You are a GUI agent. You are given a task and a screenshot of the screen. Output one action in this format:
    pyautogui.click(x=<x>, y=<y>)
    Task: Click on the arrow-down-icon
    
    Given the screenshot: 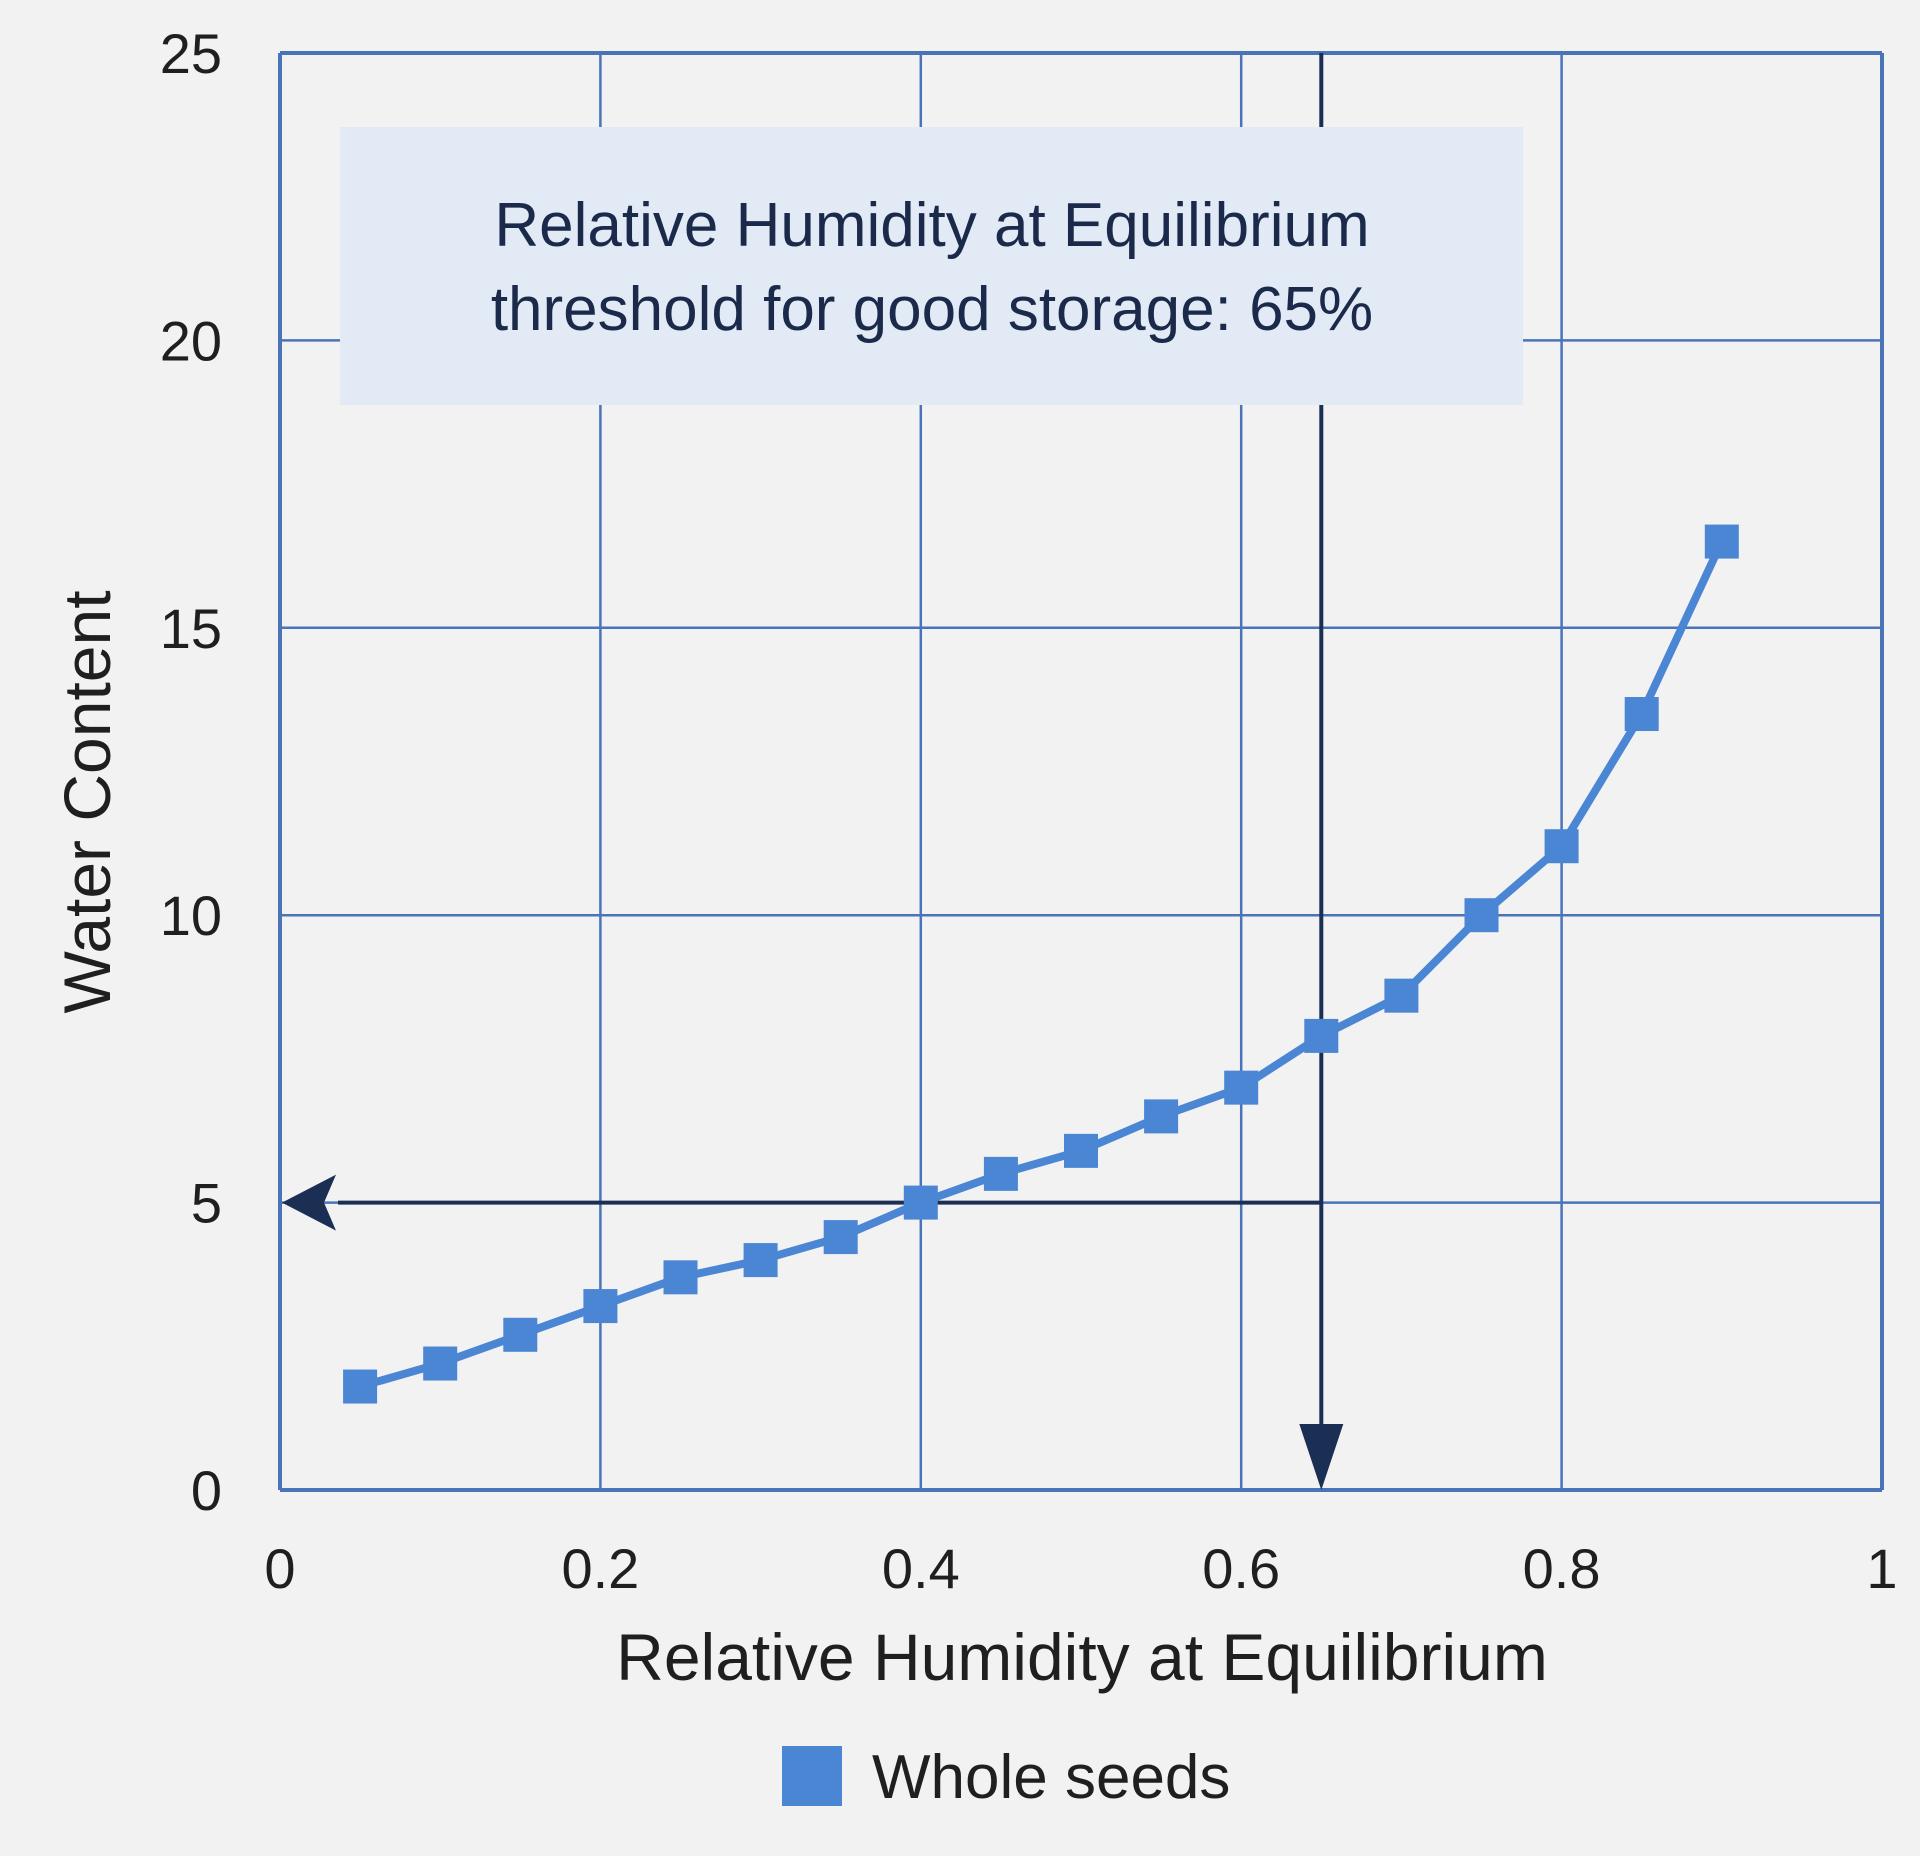 What is the action you would take?
    pyautogui.click(x=1321, y=1457)
    